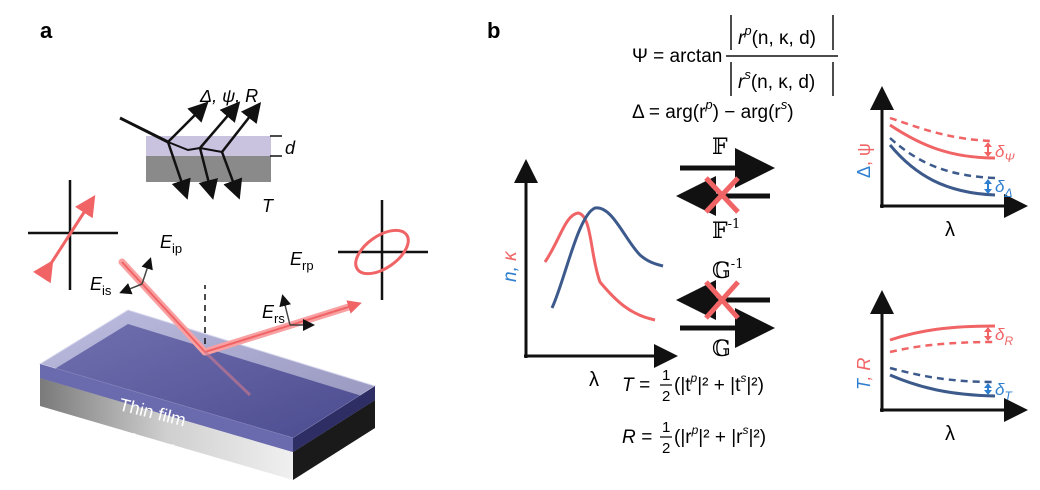 The height and width of the screenshot is (490, 1040). Describe the element at coordinates (302, 261) in the screenshot. I see `field-rp-label: Erp` at that location.